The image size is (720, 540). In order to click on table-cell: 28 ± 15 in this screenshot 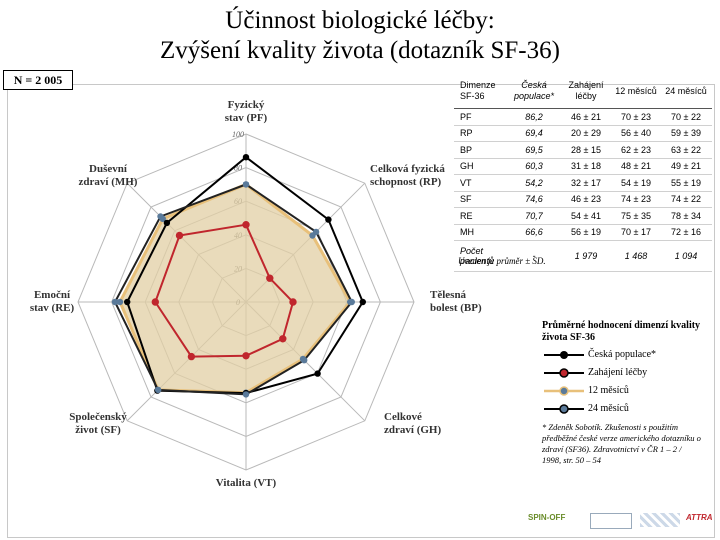, I will do `click(586, 149)`.